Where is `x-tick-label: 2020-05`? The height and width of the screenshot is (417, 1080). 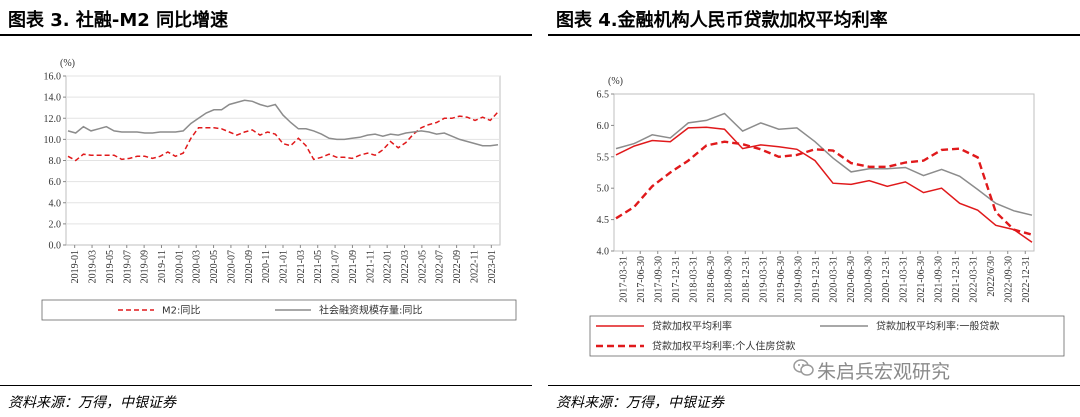
x-tick-label: 2020-05 is located at coordinates (214, 266).